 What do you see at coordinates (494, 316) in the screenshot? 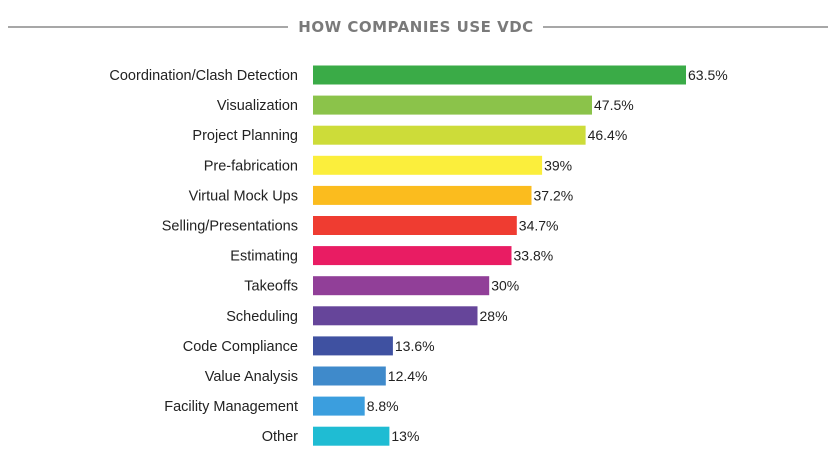
I see `value-label: 28%` at bounding box center [494, 316].